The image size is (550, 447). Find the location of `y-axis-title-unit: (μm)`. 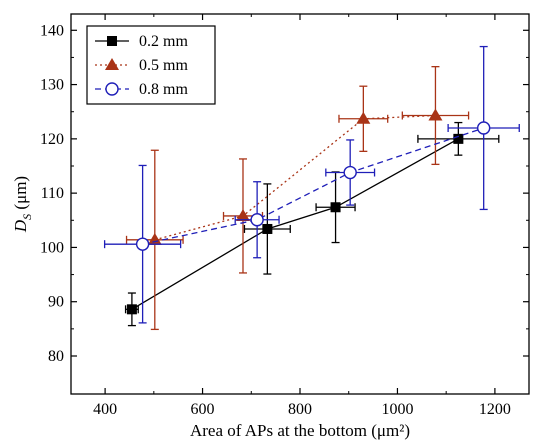

y-axis-title-unit: (μm) is located at coordinates (20, 195).